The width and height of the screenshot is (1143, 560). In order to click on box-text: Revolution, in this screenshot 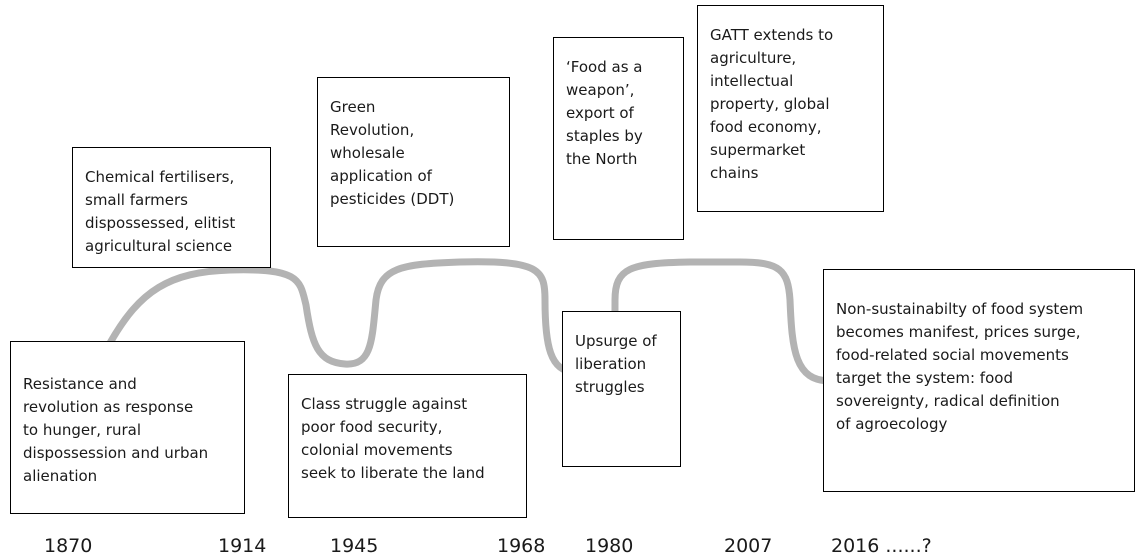, I will do `click(372, 130)`.